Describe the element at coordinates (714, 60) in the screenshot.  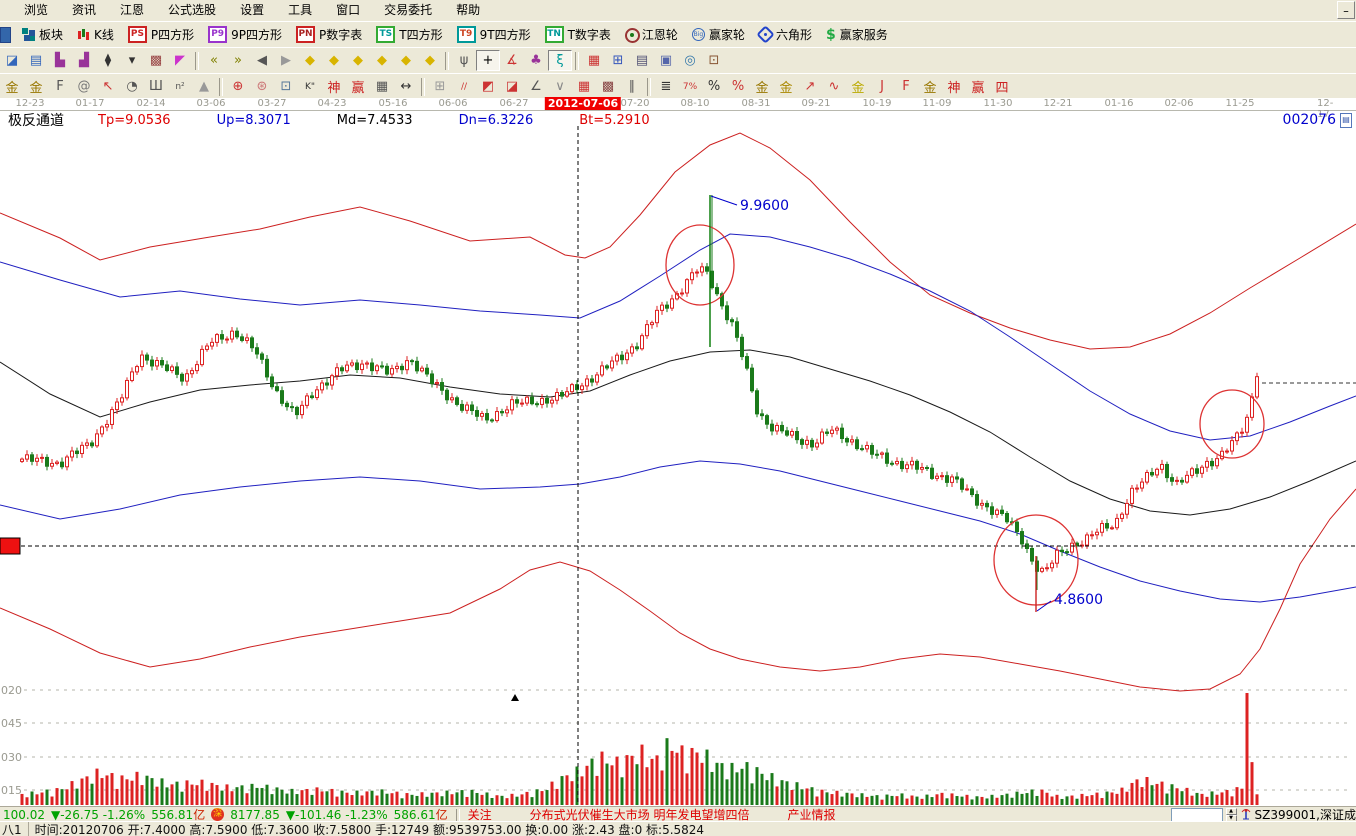
I see `remote-data-icon: ⊡` at that location.